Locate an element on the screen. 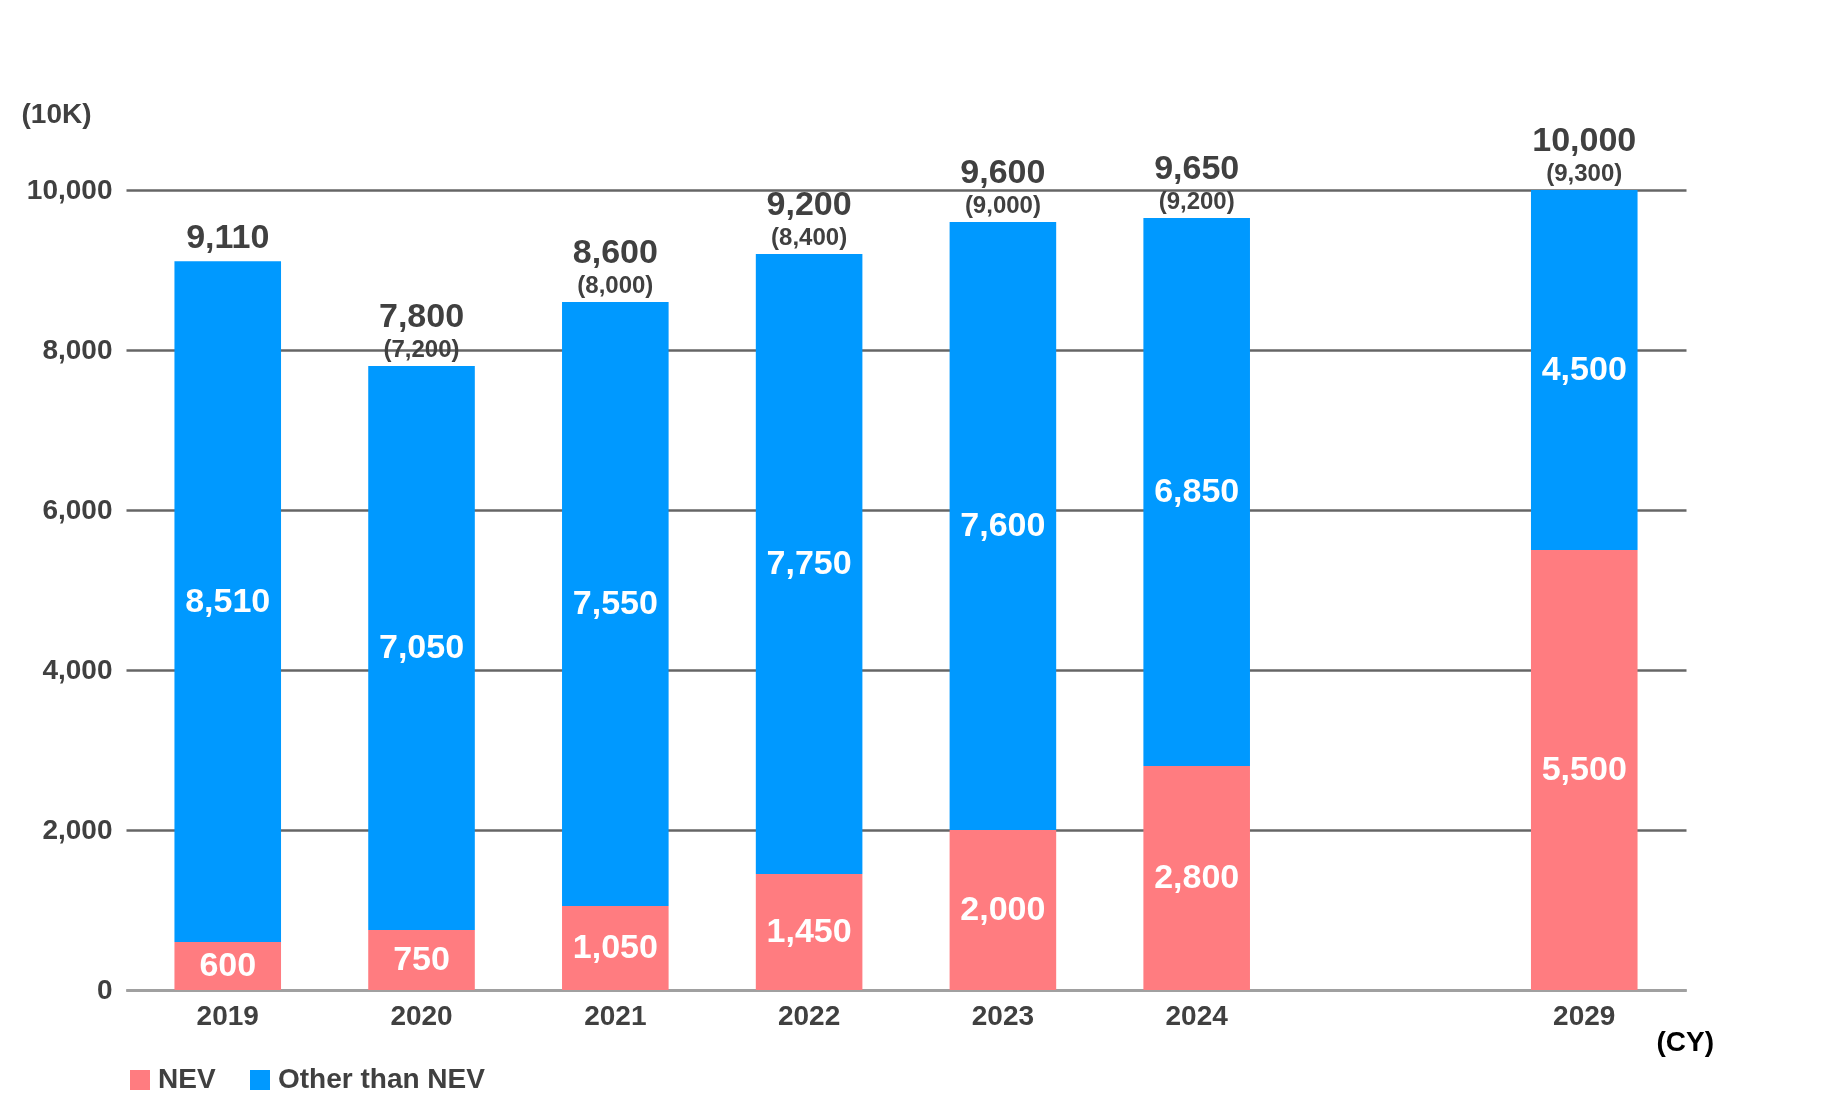  x-tick-label: 2021 is located at coordinates (615, 1015).